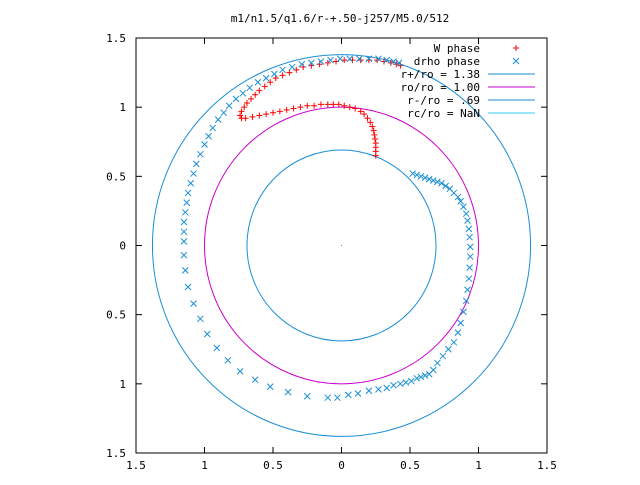  I want to click on origin-dot, so click(341, 245).